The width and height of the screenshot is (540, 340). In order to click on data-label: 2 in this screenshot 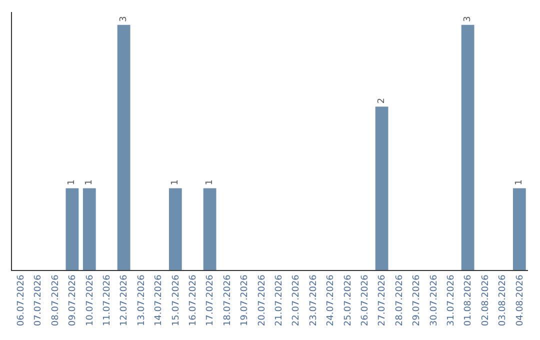, I will do `click(381, 101)`.